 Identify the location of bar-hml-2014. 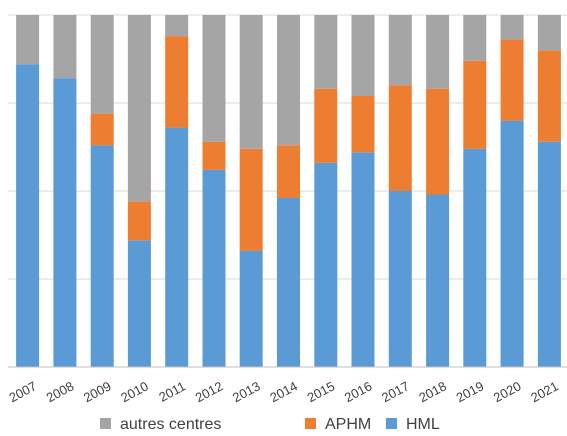
(288, 282).